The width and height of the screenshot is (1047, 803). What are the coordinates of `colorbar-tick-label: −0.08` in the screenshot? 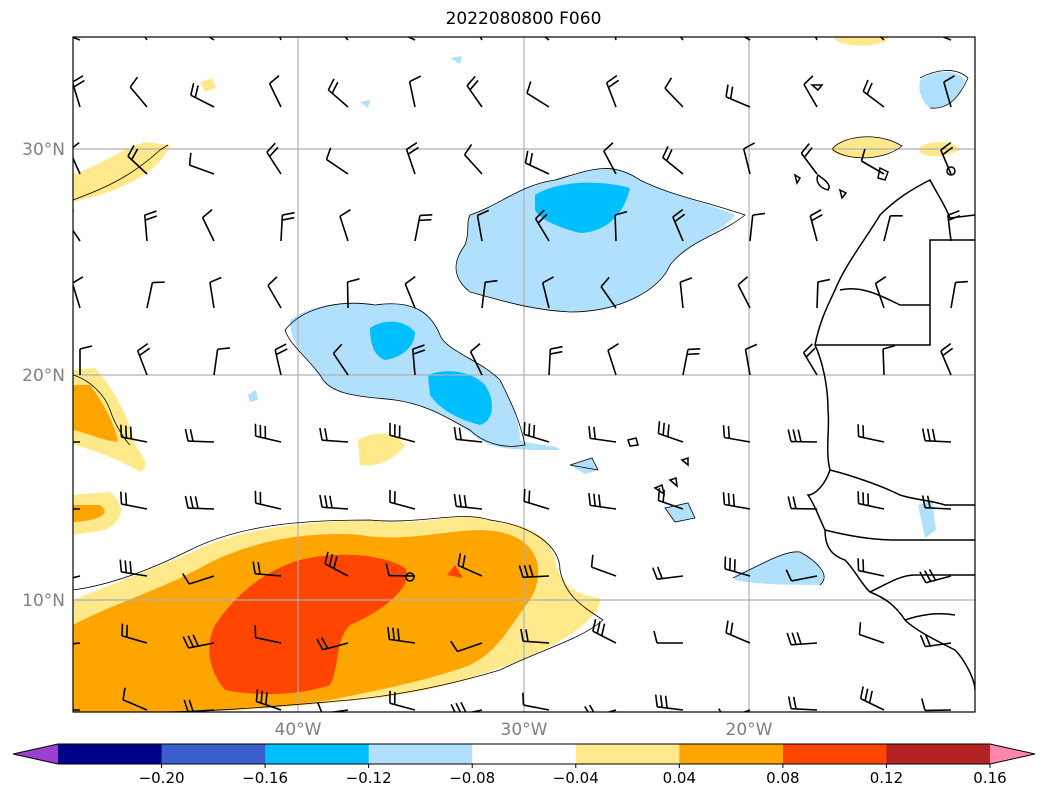 It's located at (472, 778).